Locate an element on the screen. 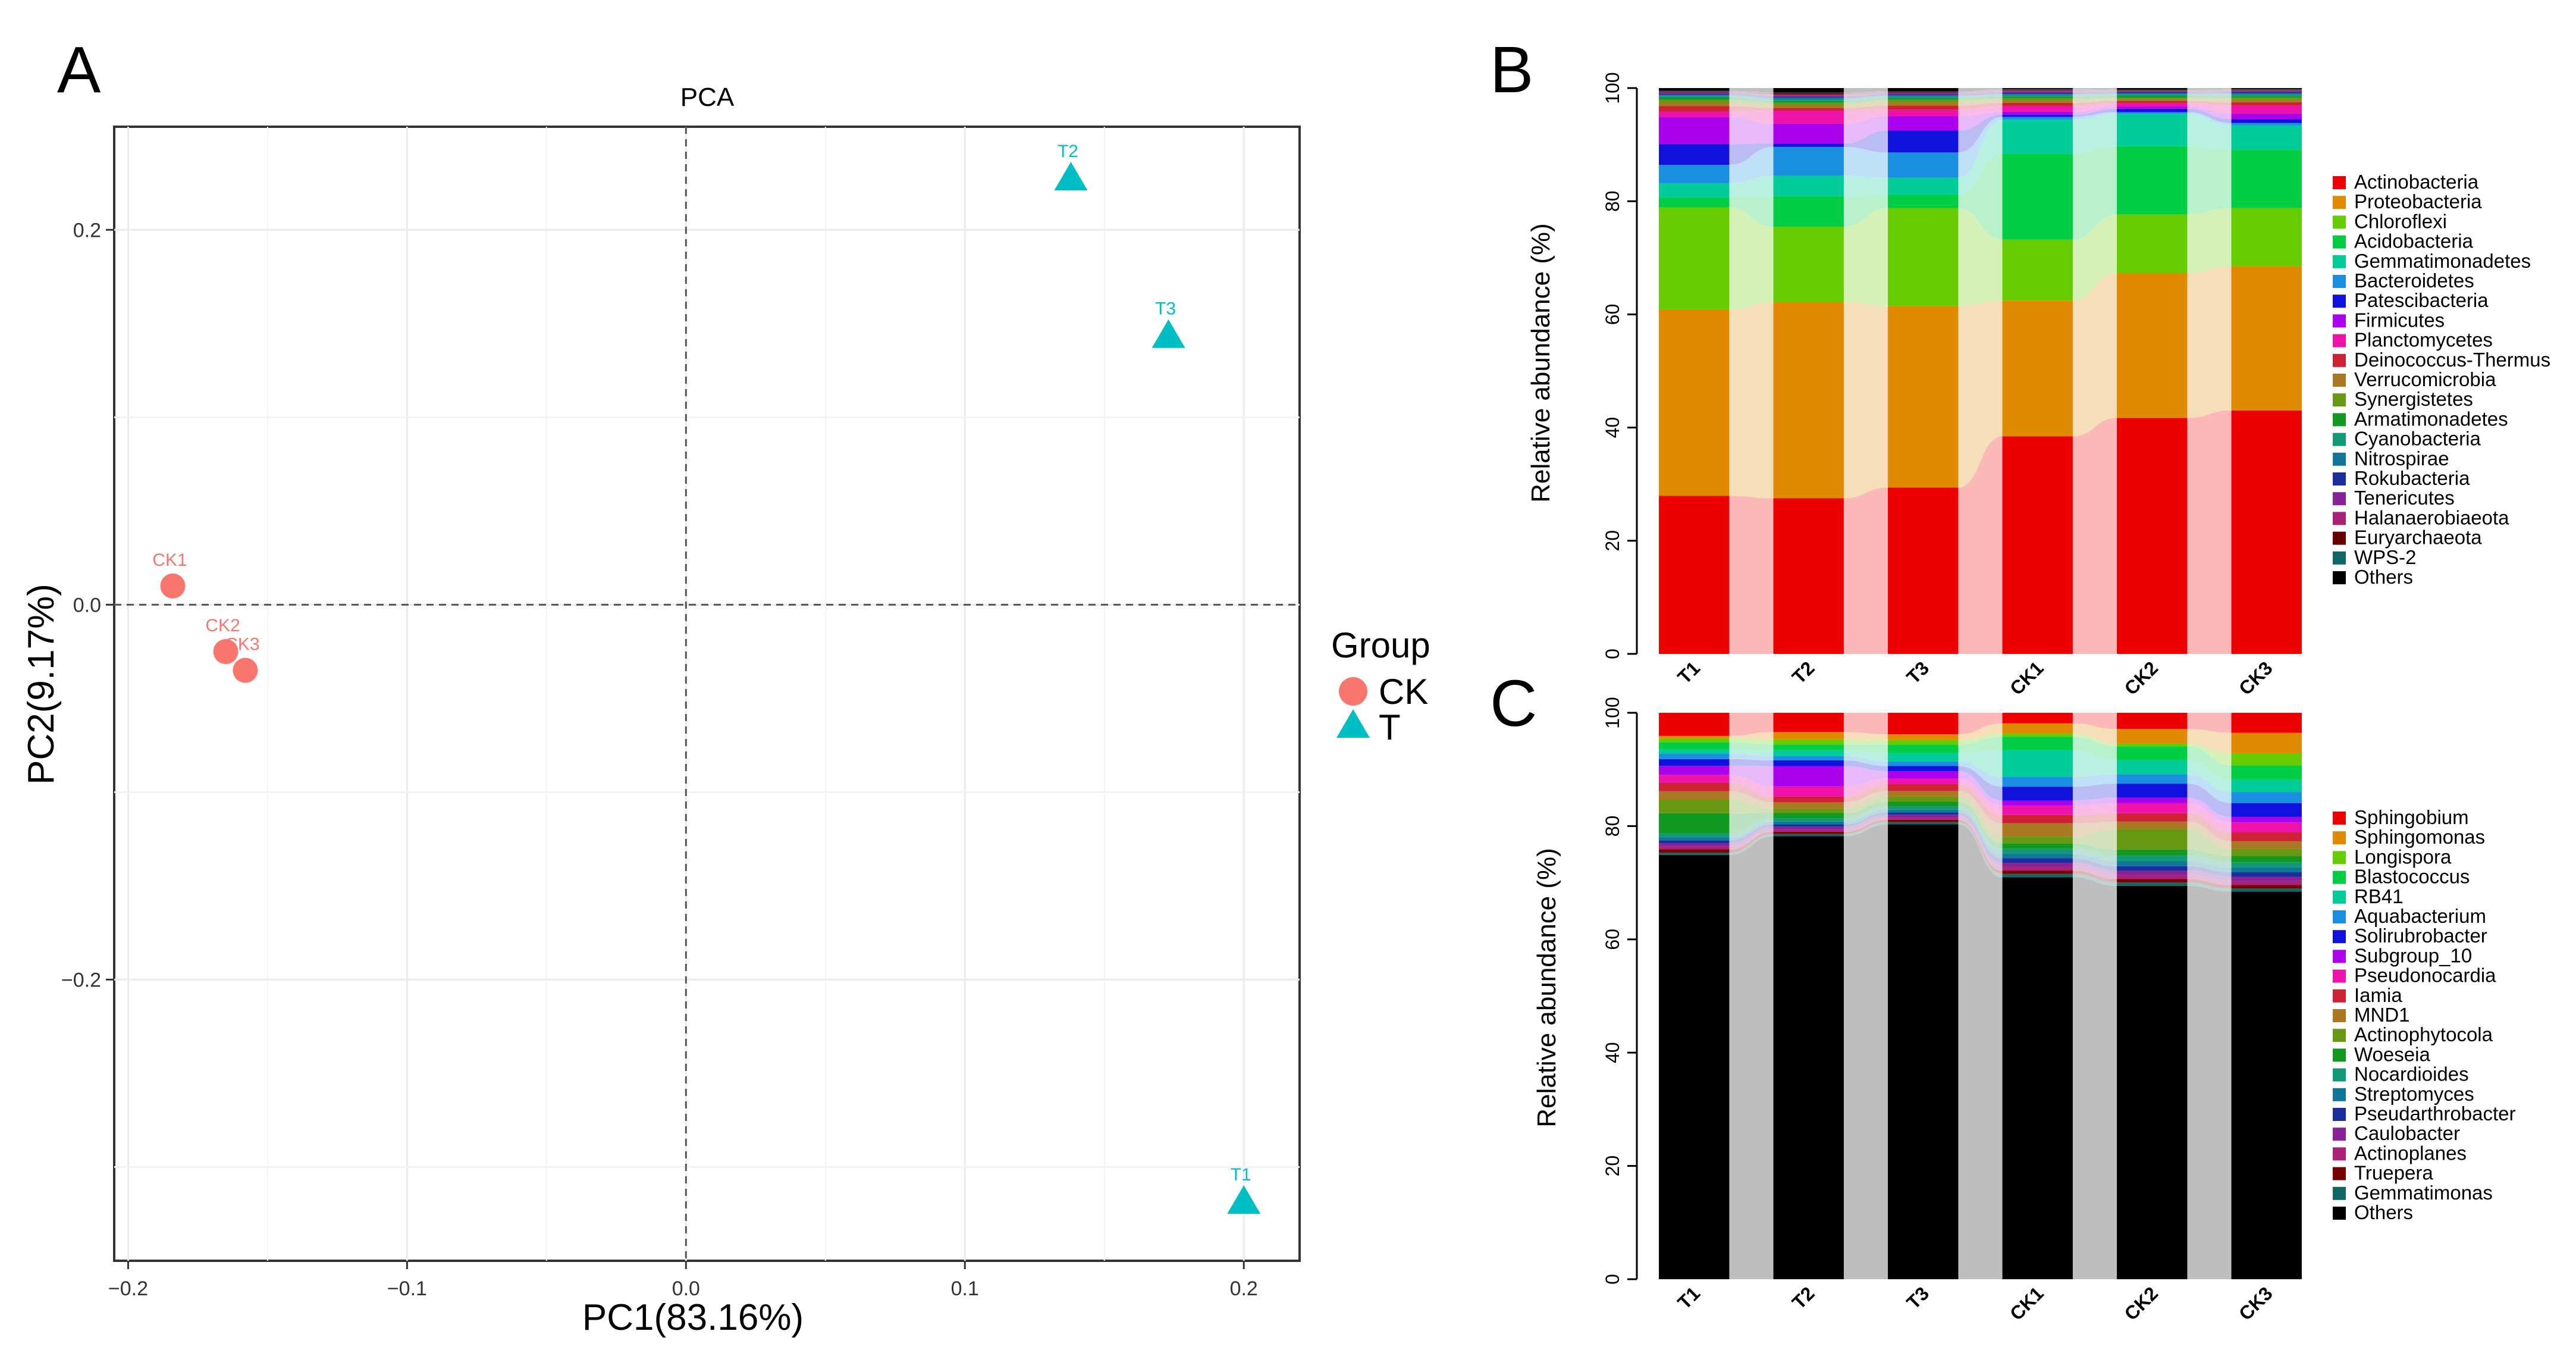 This screenshot has width=2576, height=1353. phylum-flow-synergistetes is located at coordinates (1980, 100).